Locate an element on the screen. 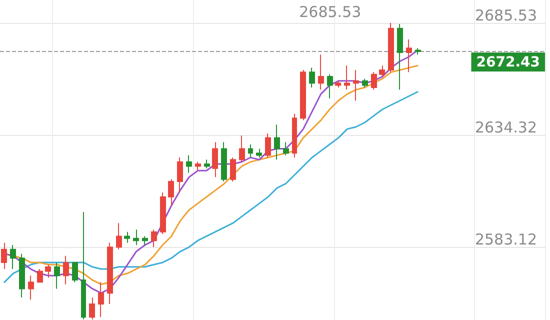  annotation: 2685.53 is located at coordinates (330, 11).